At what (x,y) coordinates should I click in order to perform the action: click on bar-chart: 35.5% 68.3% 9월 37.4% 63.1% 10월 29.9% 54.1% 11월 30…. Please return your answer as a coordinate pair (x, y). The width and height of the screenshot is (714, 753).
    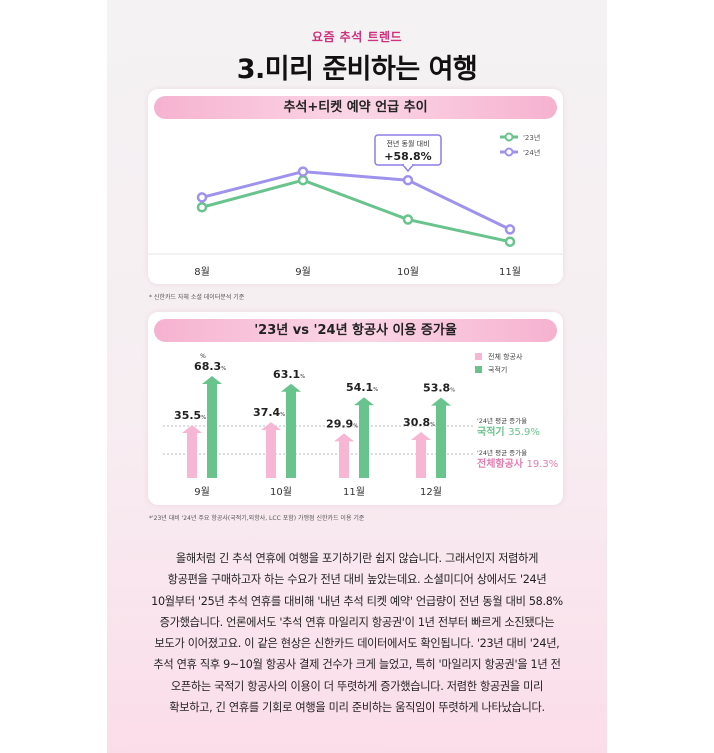
    Looking at the image, I should click on (360, 425).